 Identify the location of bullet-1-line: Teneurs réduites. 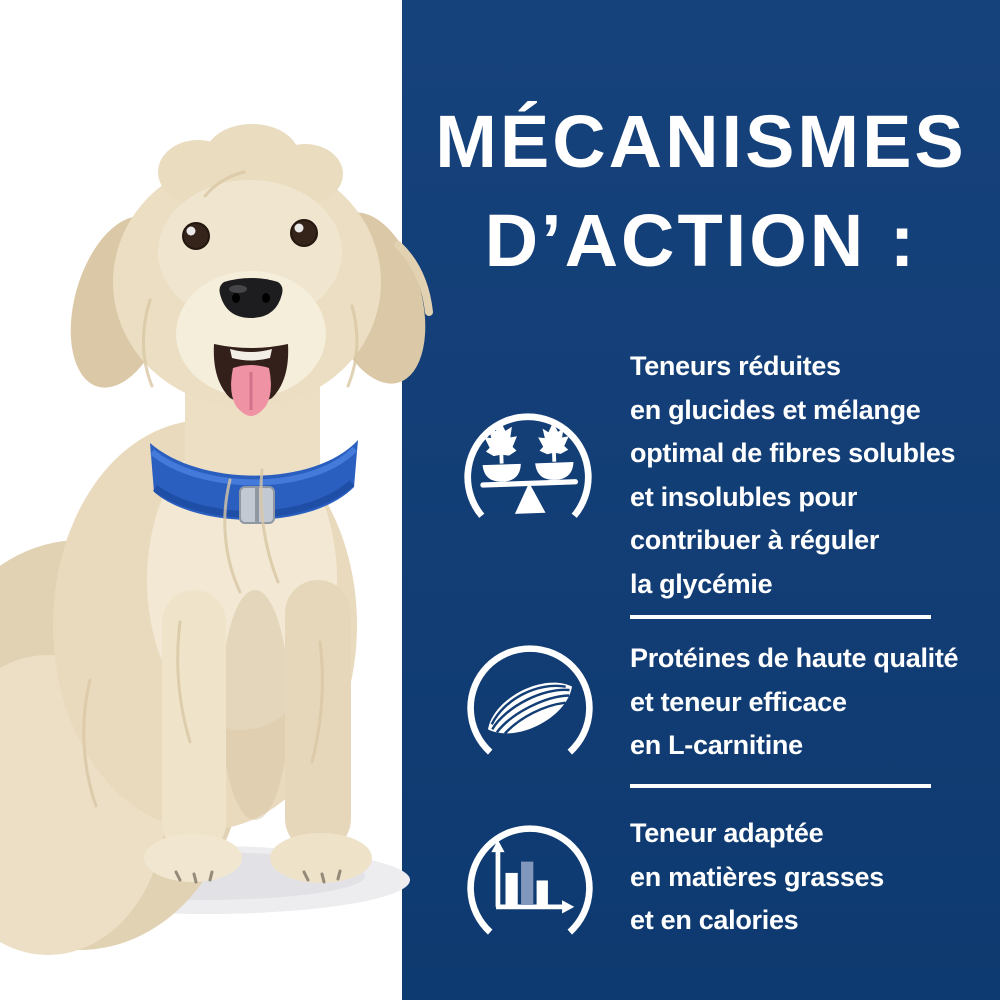
(735, 366).